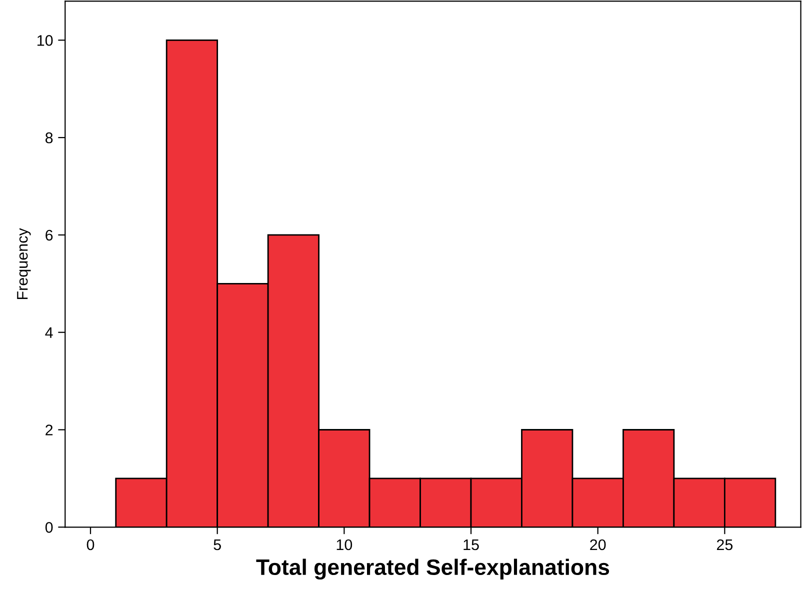 The width and height of the screenshot is (804, 608). What do you see at coordinates (344, 544) in the screenshot?
I see `x-tick-label: 10` at bounding box center [344, 544].